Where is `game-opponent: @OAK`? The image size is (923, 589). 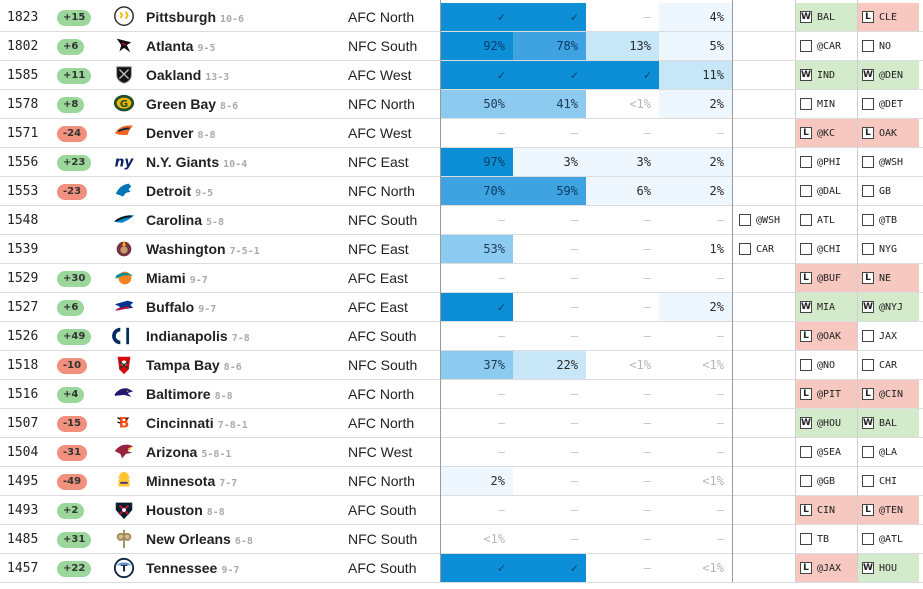
game-opponent: @OAK is located at coordinates (829, 336).